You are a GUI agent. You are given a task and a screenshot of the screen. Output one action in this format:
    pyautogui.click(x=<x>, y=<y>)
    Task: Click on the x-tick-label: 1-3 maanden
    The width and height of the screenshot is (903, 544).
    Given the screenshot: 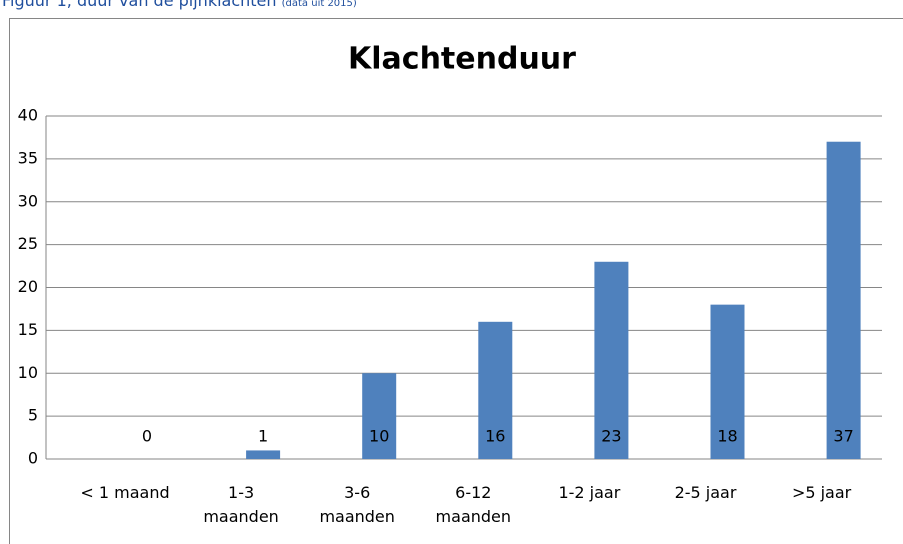 What is the action you would take?
    pyautogui.click(x=241, y=504)
    